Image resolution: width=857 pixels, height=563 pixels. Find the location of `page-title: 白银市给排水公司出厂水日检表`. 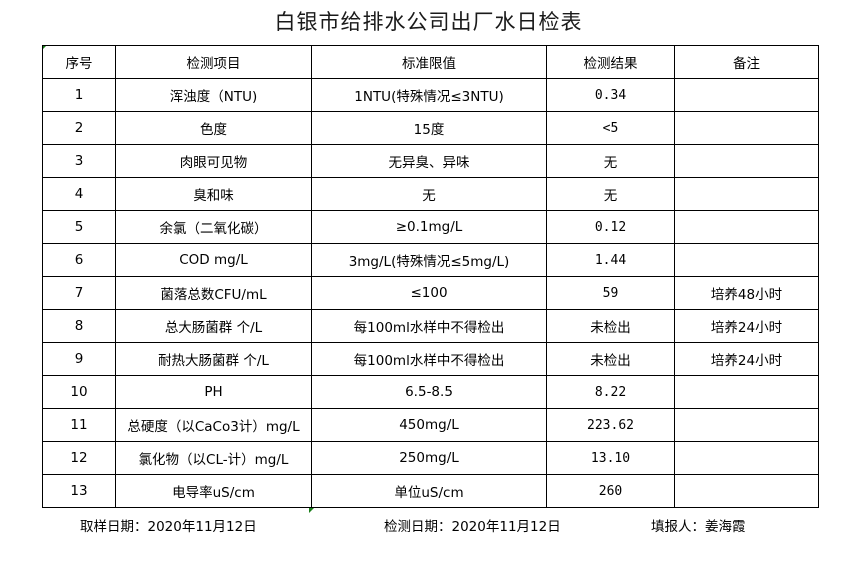

page-title: 白银市给排水公司出厂水日检表 is located at coordinates (428, 22).